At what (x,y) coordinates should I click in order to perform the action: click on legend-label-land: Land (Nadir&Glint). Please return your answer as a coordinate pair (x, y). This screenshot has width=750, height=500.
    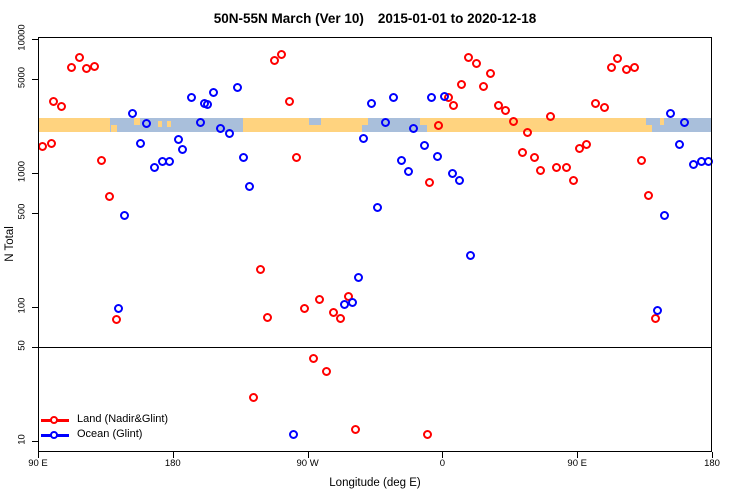
    Looking at the image, I should click on (123, 419).